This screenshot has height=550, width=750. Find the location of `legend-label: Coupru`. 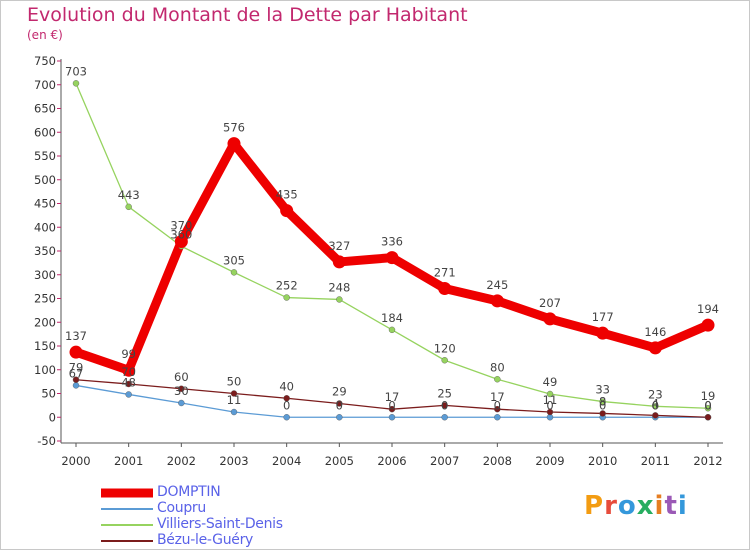

legend-label: Coupru is located at coordinates (181, 508).